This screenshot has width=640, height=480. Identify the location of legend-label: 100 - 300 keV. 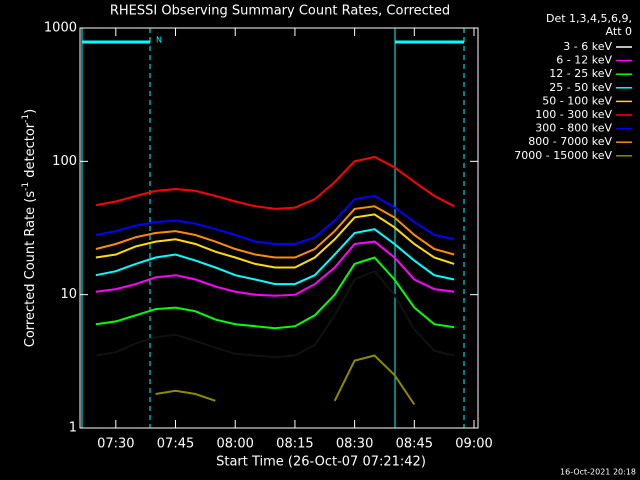
(573, 114).